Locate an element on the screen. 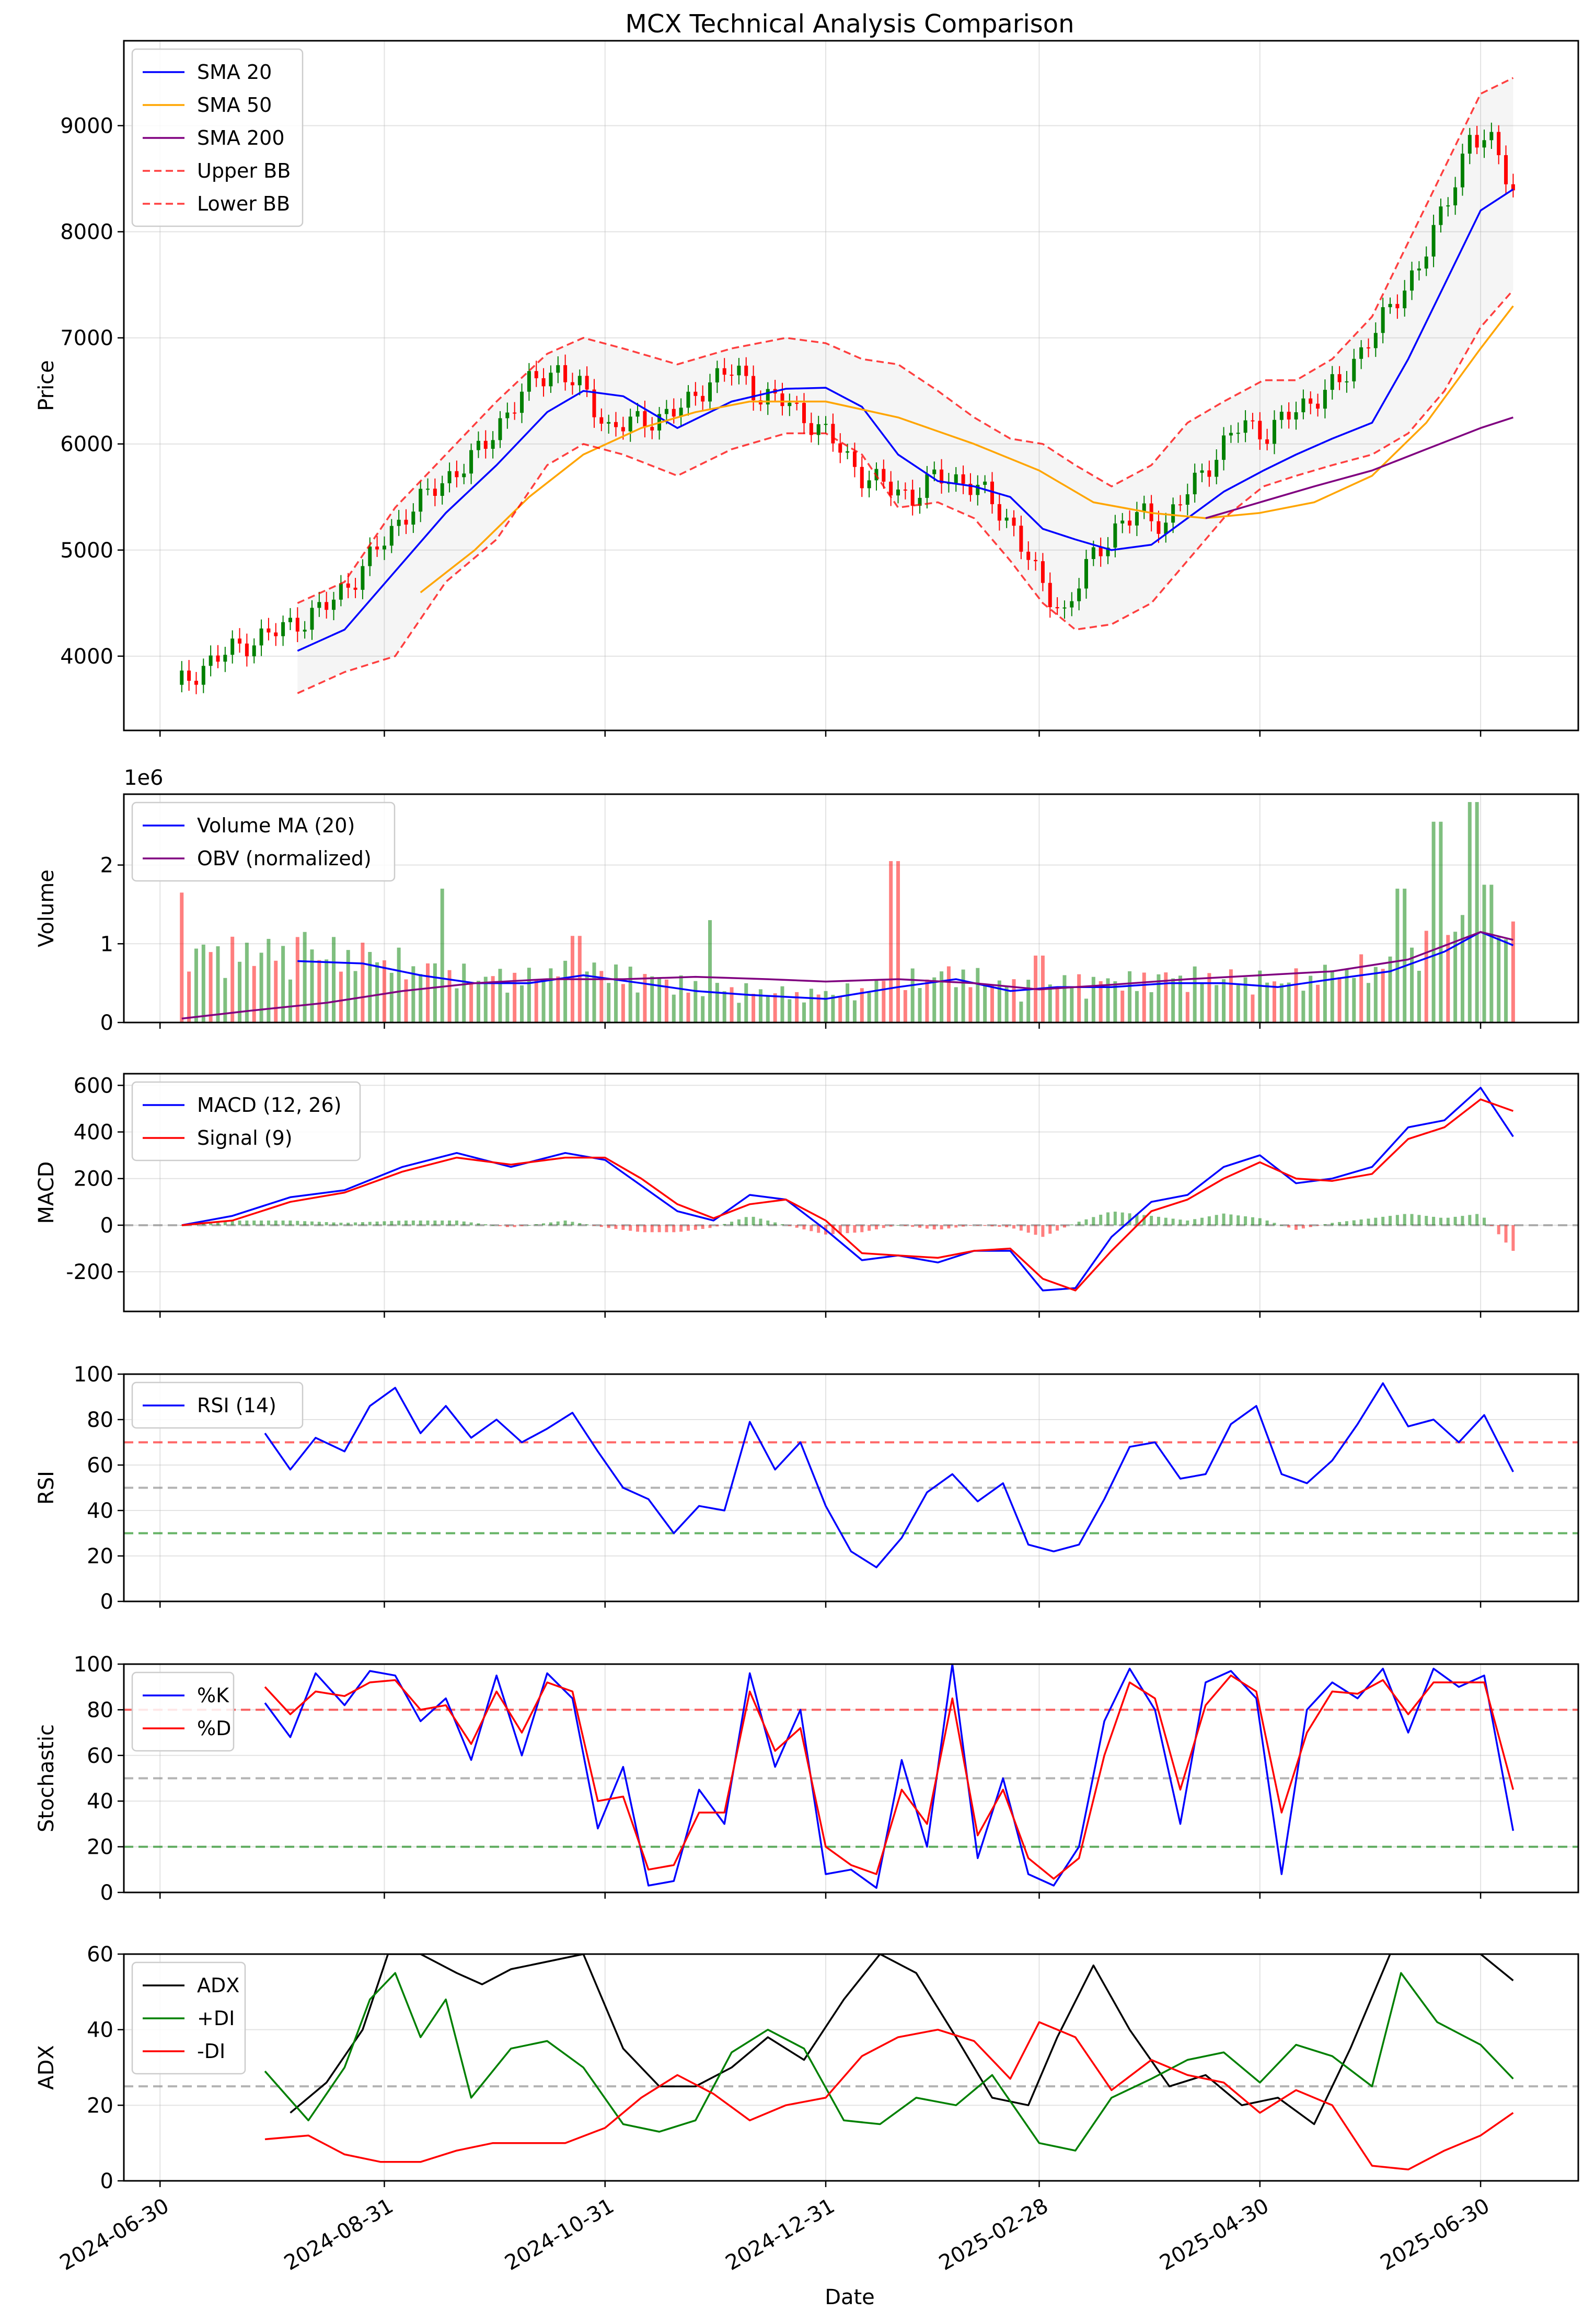 The height and width of the screenshot is (2324, 1595). panel-body-macd is located at coordinates (851, 1189).